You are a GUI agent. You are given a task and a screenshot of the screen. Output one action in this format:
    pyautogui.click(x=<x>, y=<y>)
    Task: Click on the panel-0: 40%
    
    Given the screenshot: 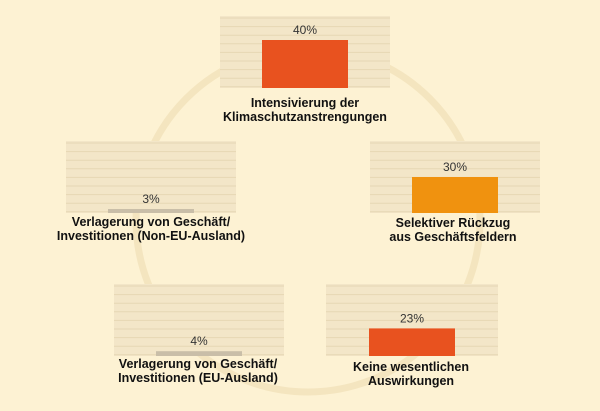 What is the action you would take?
    pyautogui.click(x=305, y=52)
    